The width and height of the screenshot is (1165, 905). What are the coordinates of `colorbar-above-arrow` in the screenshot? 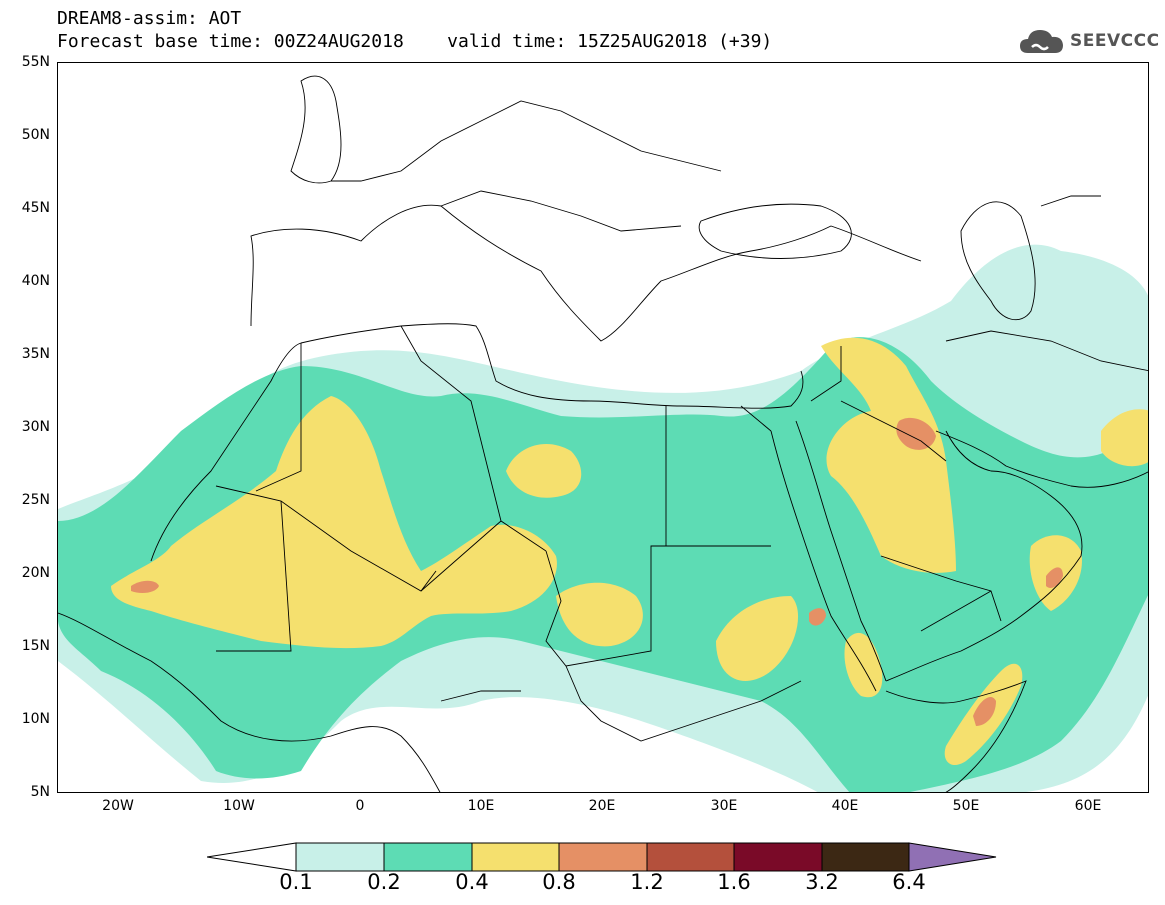 It's located at (952, 857).